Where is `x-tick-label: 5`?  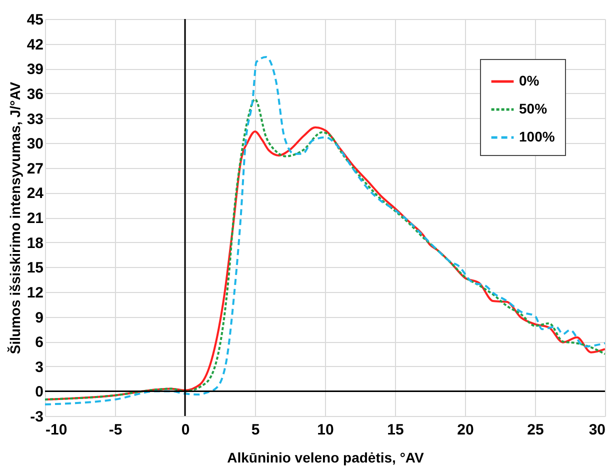 x-tick-label: 5 is located at coordinates (255, 430).